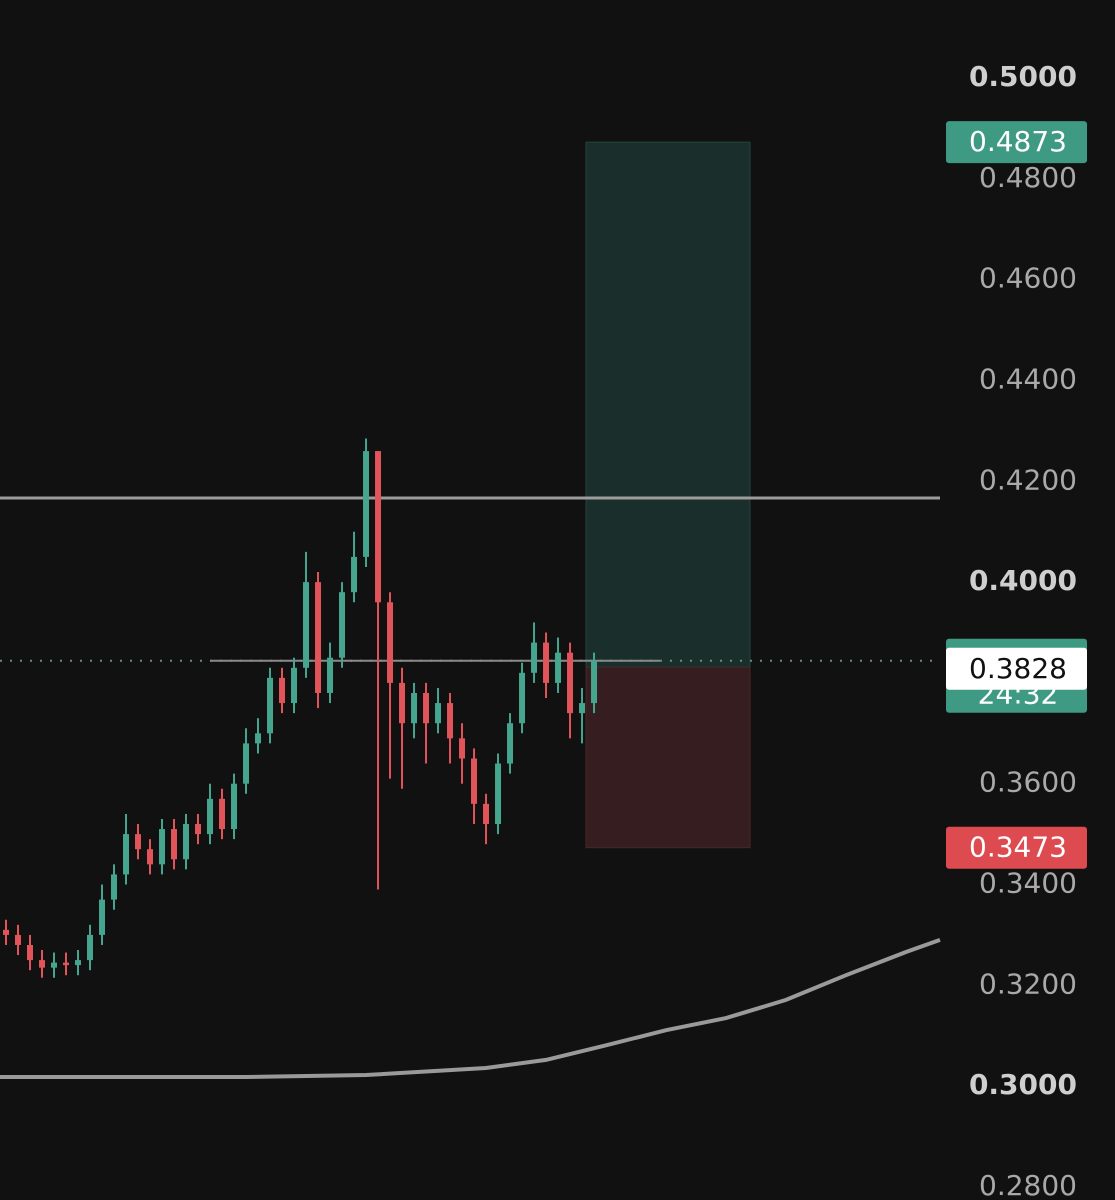 The width and height of the screenshot is (1115, 1200). Describe the element at coordinates (1028, 782) in the screenshot. I see `y-tick-label: 0.3600` at that location.